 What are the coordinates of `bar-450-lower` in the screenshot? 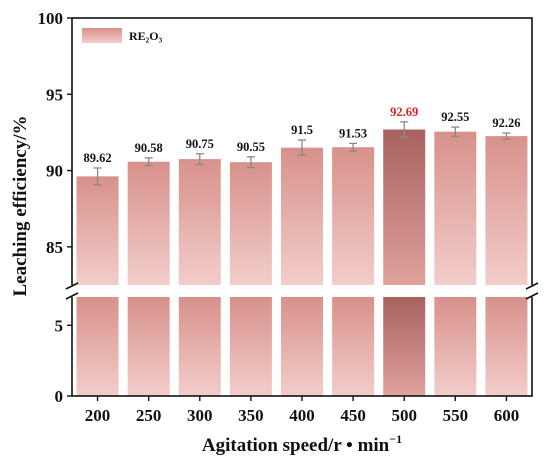 It's located at (353, 346).